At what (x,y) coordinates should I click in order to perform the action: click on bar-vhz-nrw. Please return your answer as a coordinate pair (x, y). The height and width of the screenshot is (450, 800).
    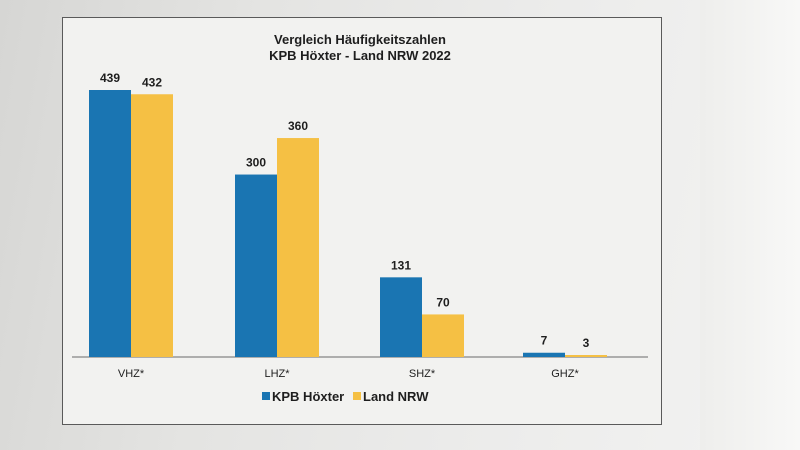
    Looking at the image, I should click on (152, 226).